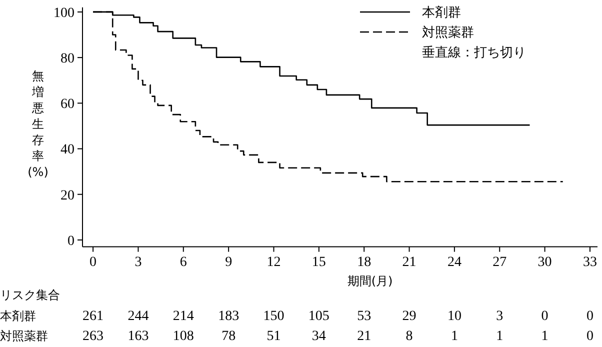 The image size is (602, 347). I want to click on text: 105, so click(319, 316).